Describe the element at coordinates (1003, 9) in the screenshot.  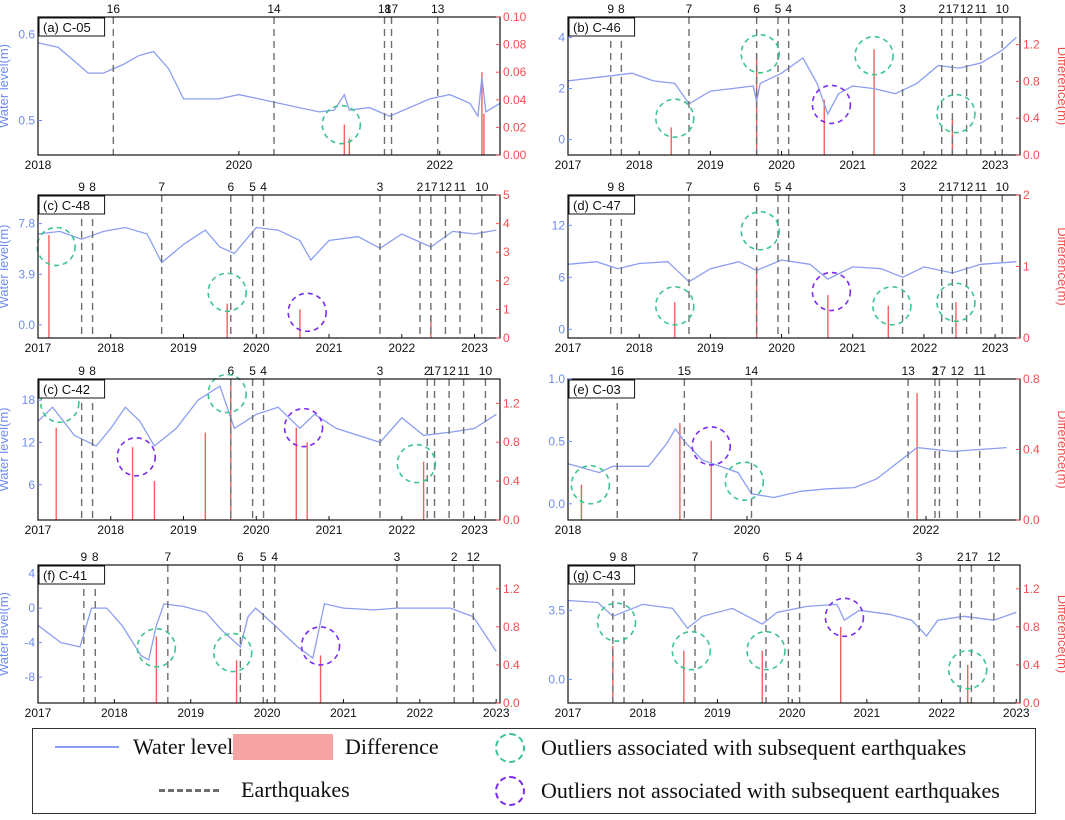
I see `earthquake-label: 10` at that location.